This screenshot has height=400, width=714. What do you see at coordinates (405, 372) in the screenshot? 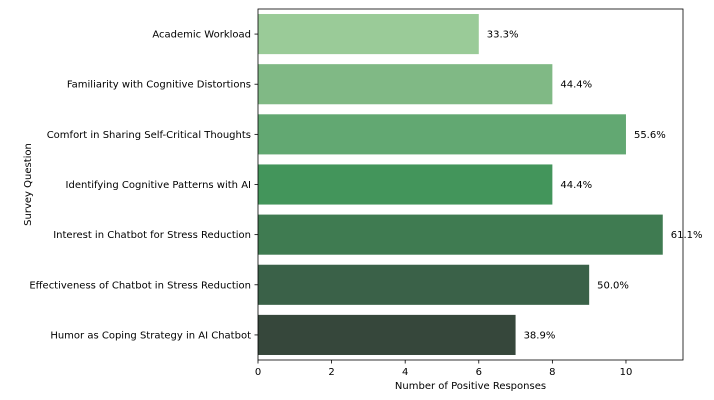
I see `x-tick-label: 4` at bounding box center [405, 372].